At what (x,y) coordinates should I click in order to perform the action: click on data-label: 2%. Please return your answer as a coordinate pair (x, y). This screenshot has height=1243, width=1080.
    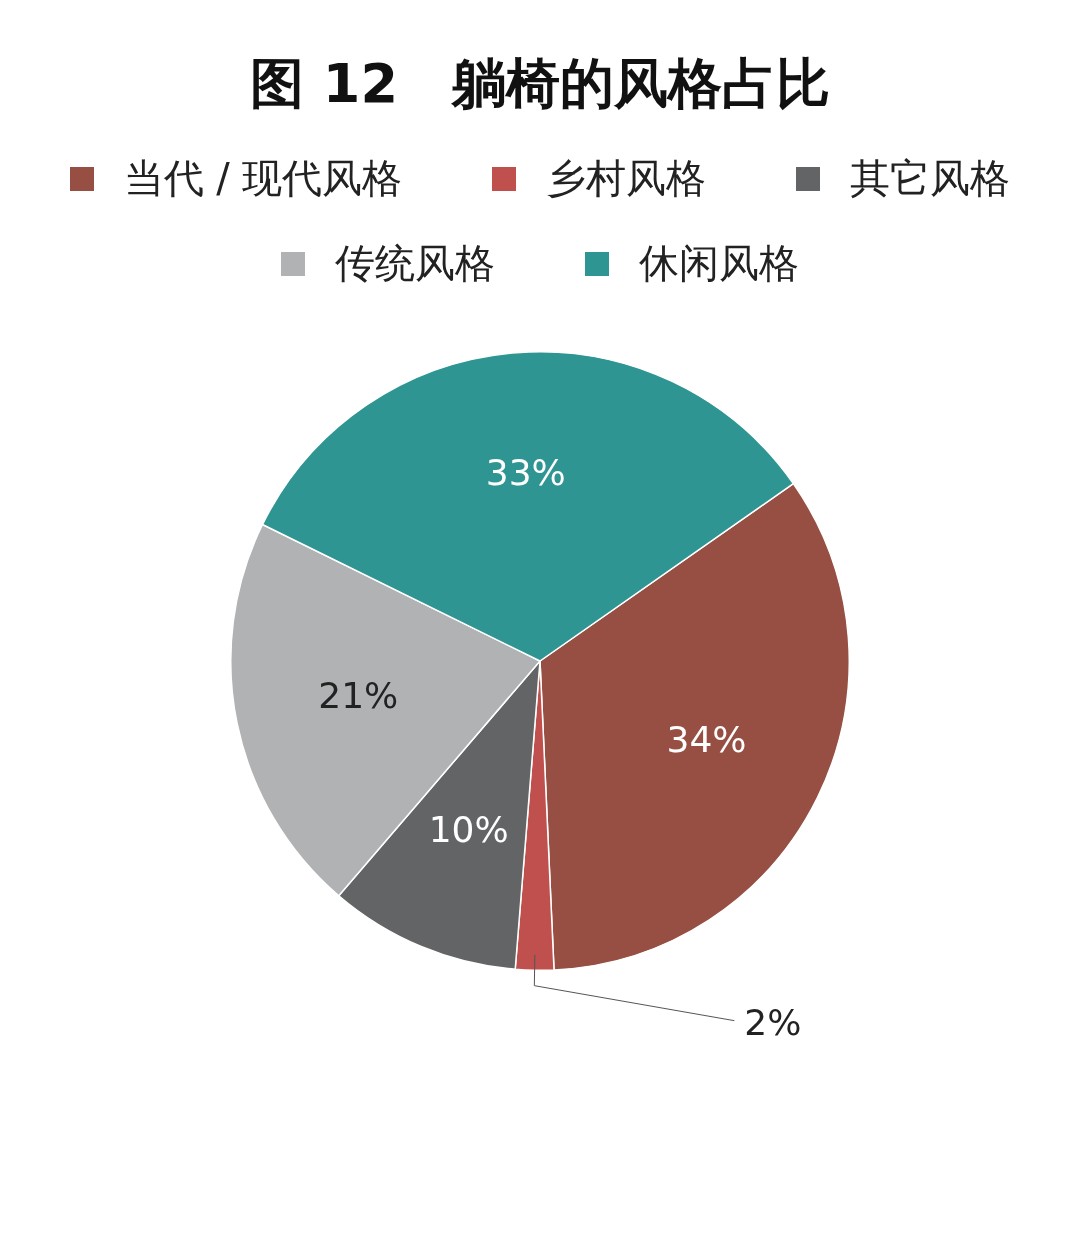
    Looking at the image, I should click on (773, 1023).